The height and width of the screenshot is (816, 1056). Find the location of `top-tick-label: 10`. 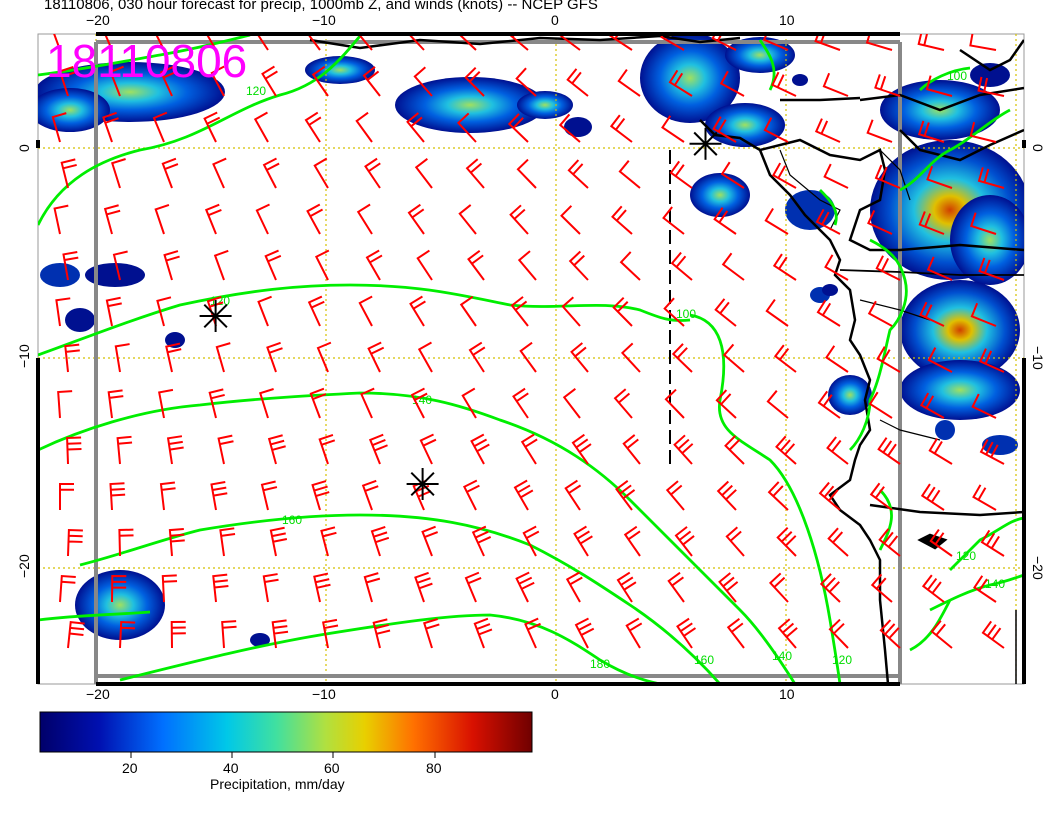

top-tick-label: 10 is located at coordinates (787, 20).